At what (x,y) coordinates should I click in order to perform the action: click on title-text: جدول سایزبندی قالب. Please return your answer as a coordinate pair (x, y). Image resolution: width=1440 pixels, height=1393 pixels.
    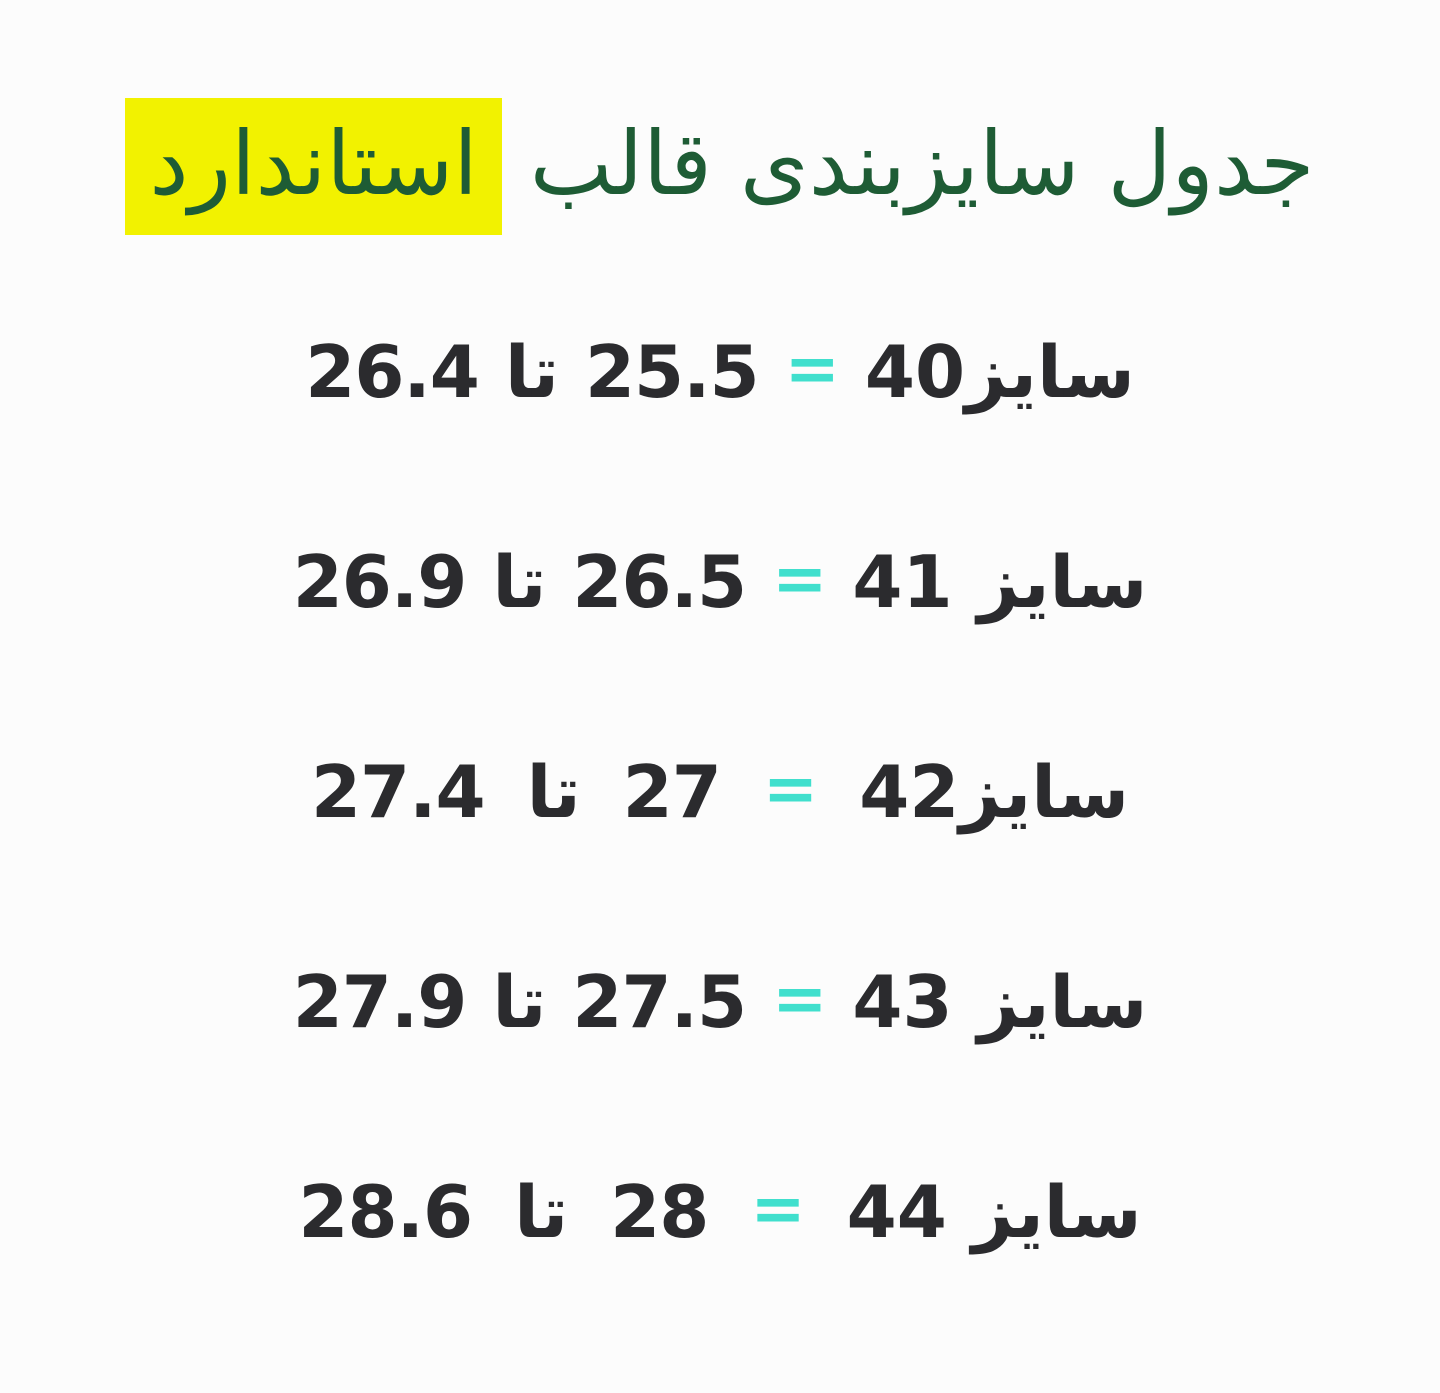
    Looking at the image, I should click on (922, 163).